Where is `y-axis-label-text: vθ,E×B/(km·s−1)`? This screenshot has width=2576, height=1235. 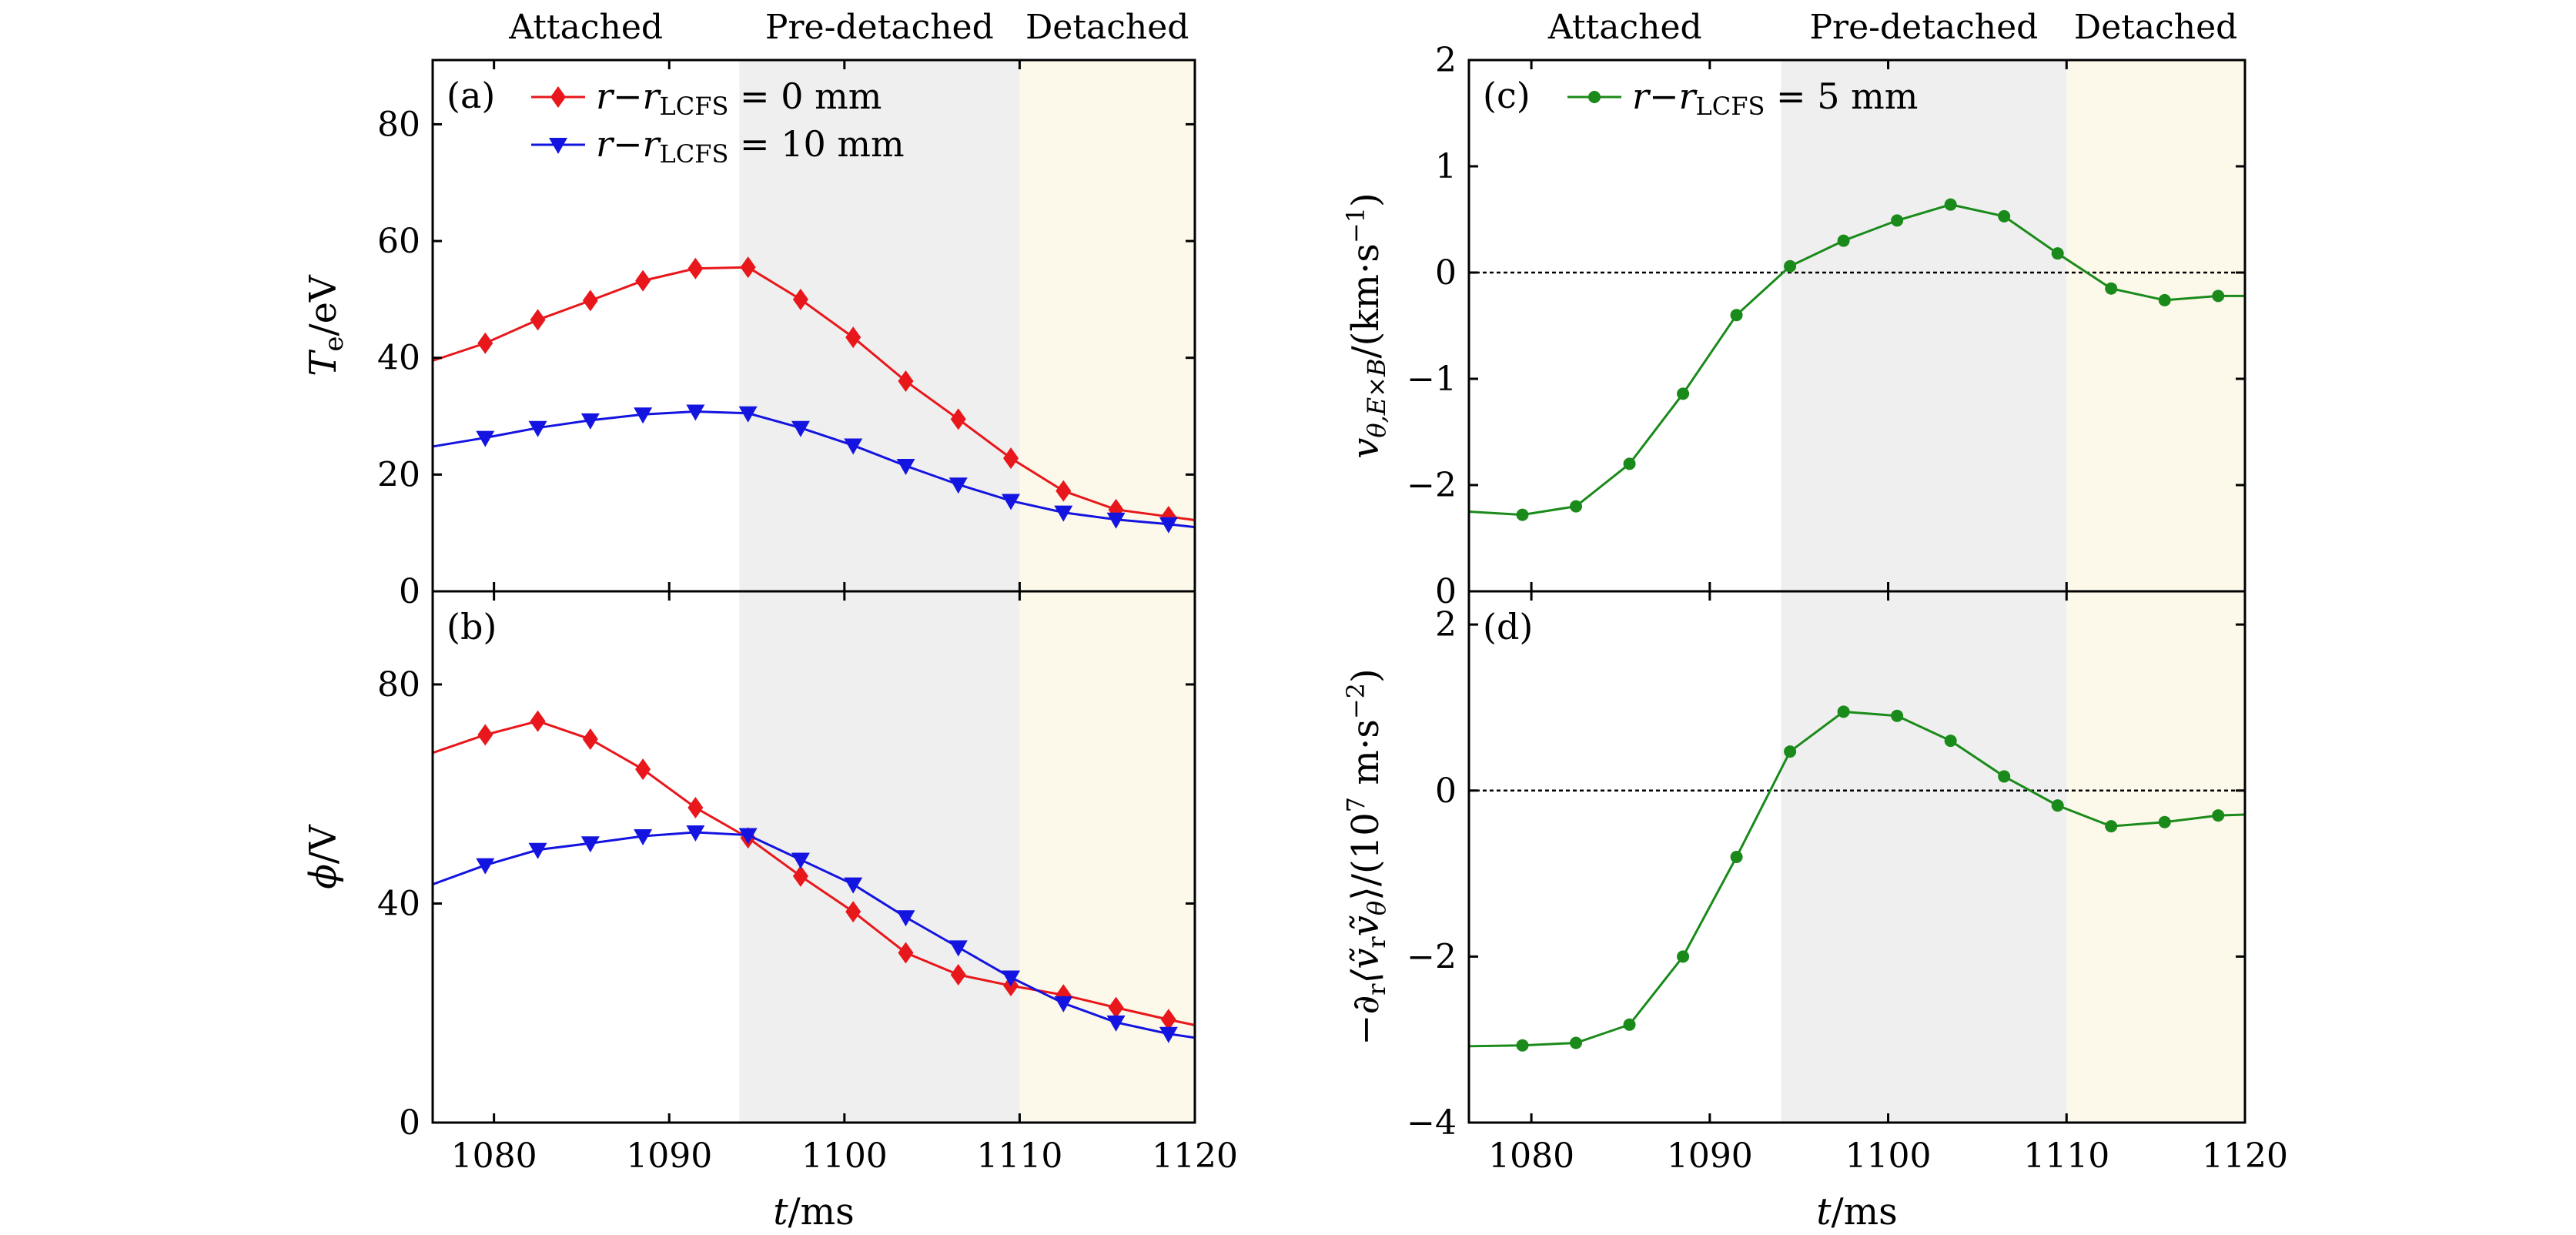
y-axis-label-text: vθ,E×B/(km·s−1) is located at coordinates (1366, 325).